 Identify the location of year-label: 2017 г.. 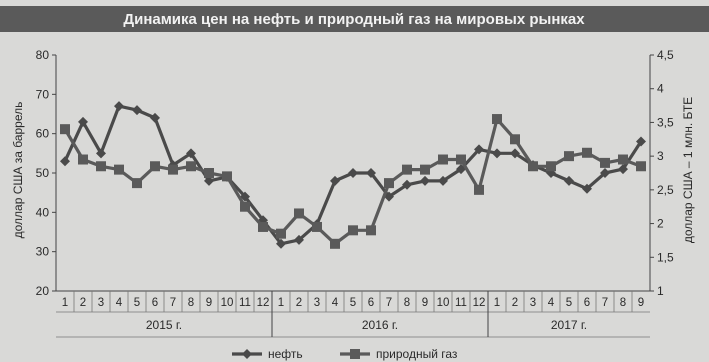
(569, 325).